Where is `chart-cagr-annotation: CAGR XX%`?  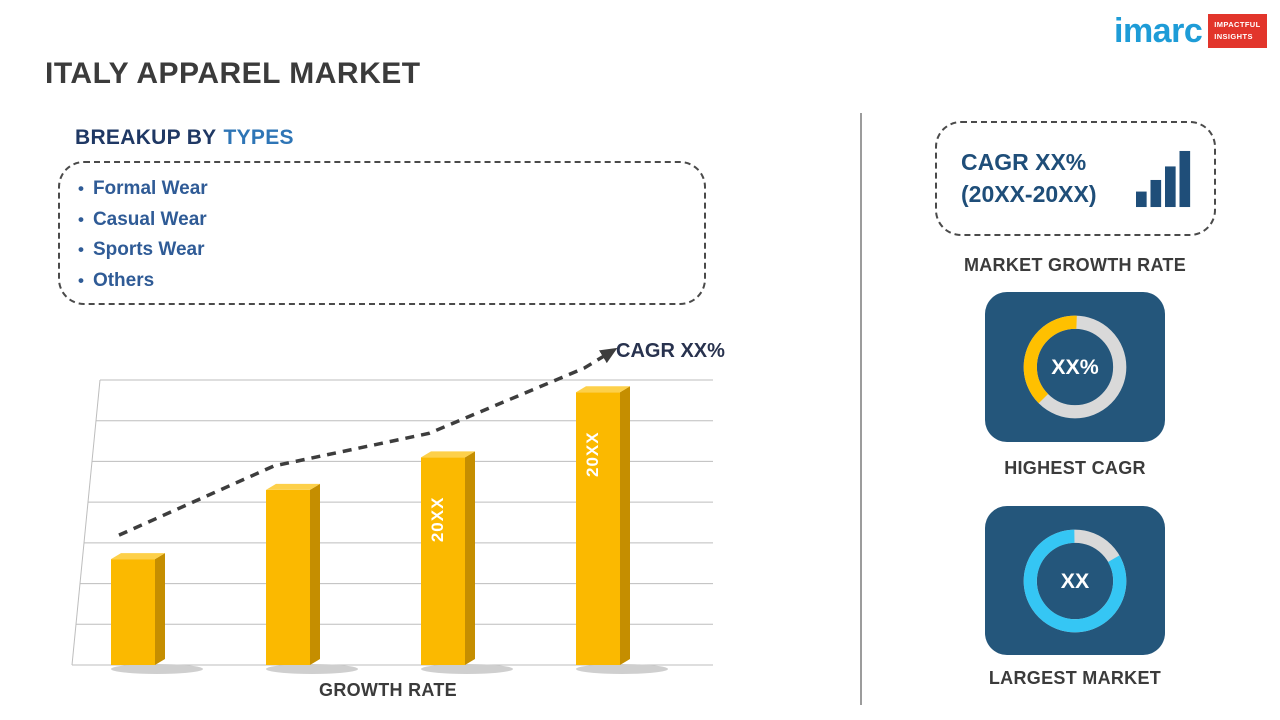 chart-cagr-annotation: CAGR XX% is located at coordinates (670, 351).